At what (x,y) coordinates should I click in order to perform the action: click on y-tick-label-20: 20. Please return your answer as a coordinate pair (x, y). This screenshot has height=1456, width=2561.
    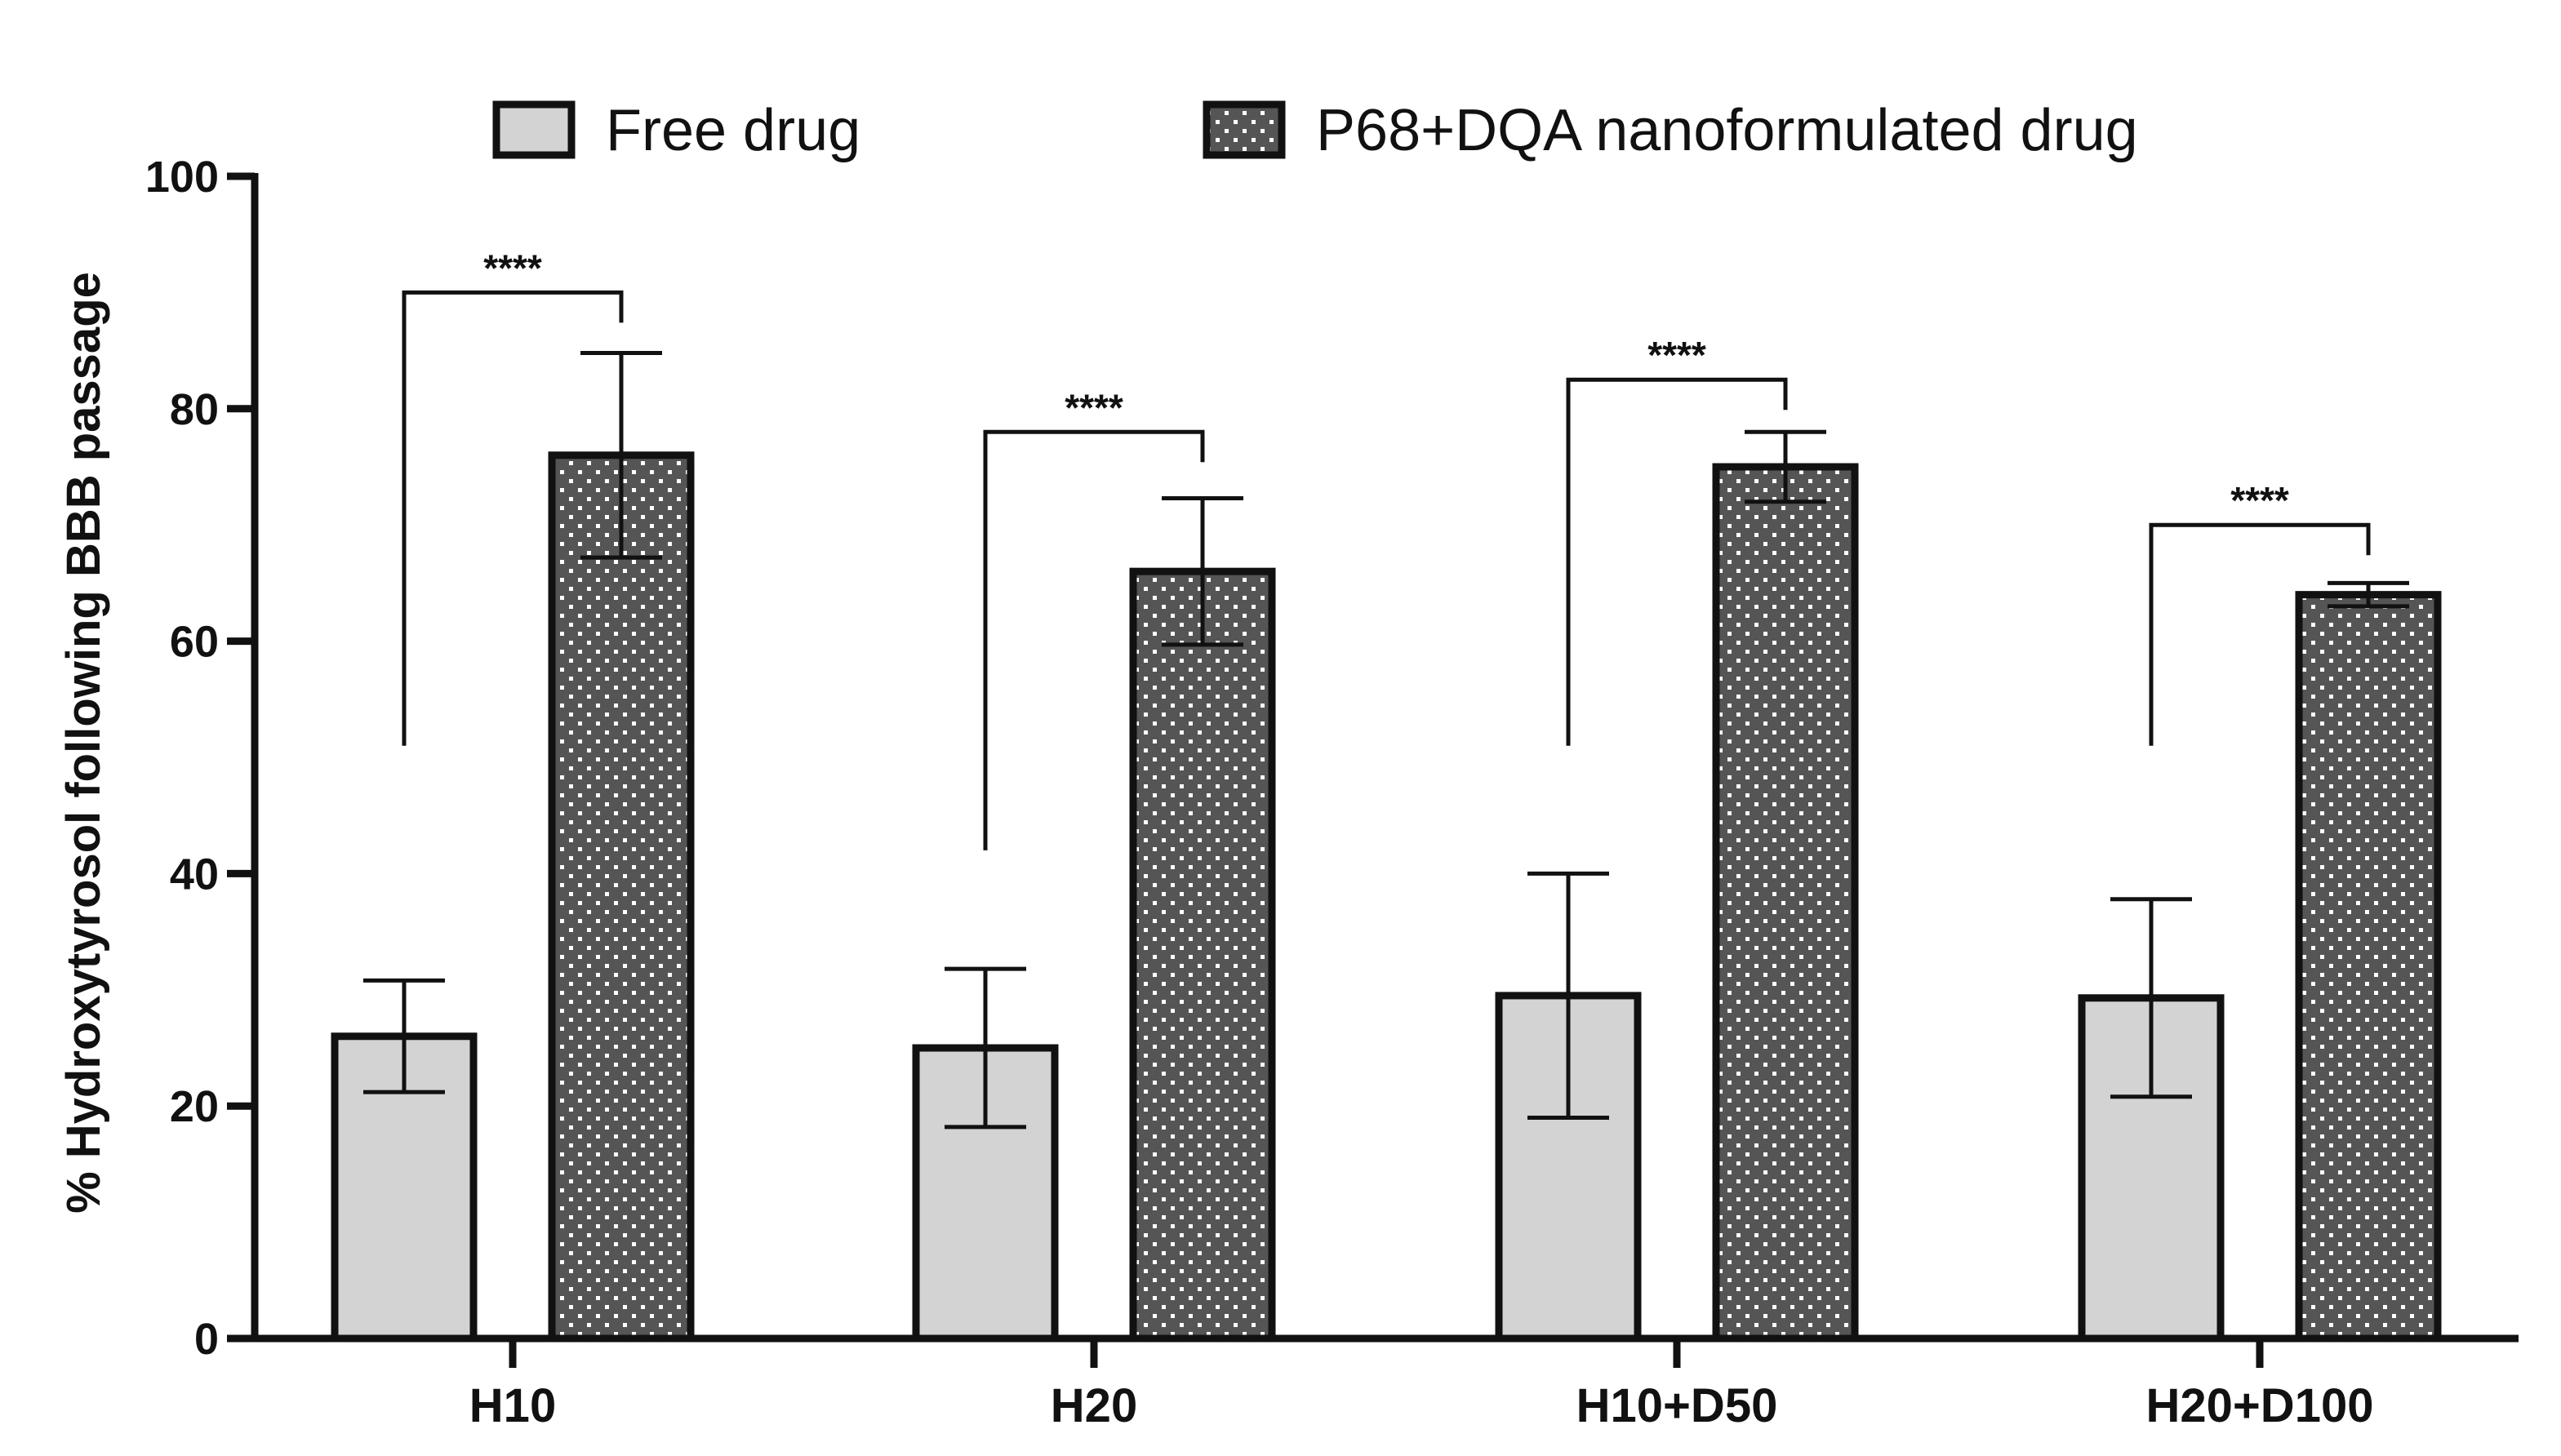
    Looking at the image, I should click on (194, 1106).